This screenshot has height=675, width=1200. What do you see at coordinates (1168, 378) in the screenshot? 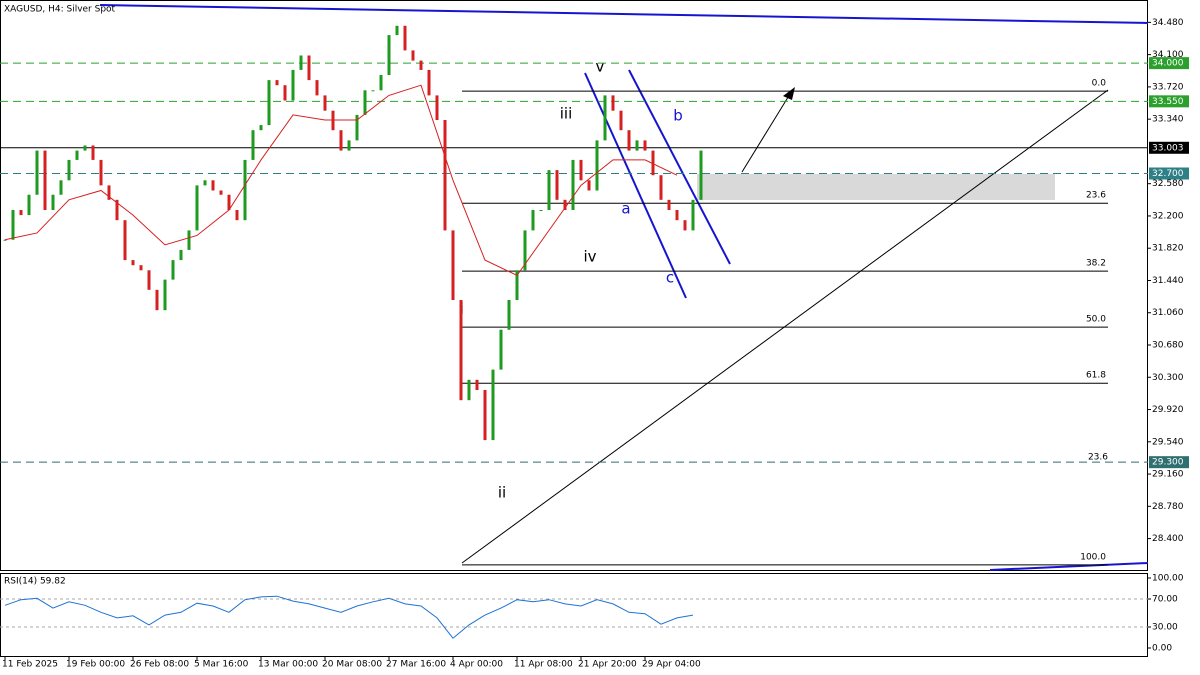
I see `y-tick-label: 30.300` at bounding box center [1168, 378].